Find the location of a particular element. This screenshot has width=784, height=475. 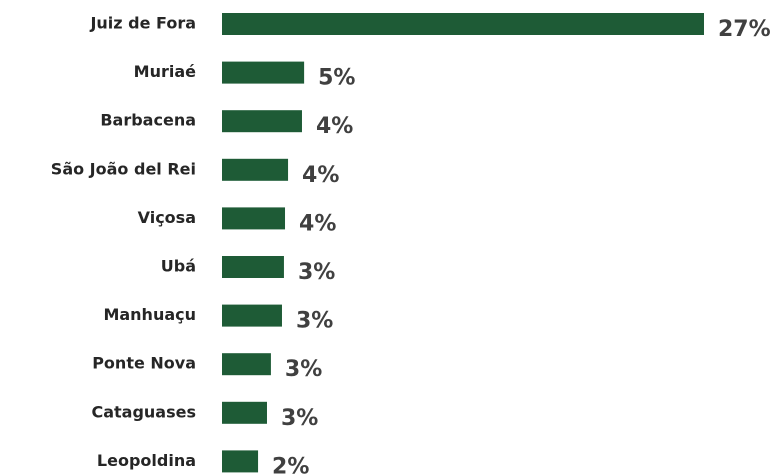

category-label: São João del Rei is located at coordinates (123, 168).